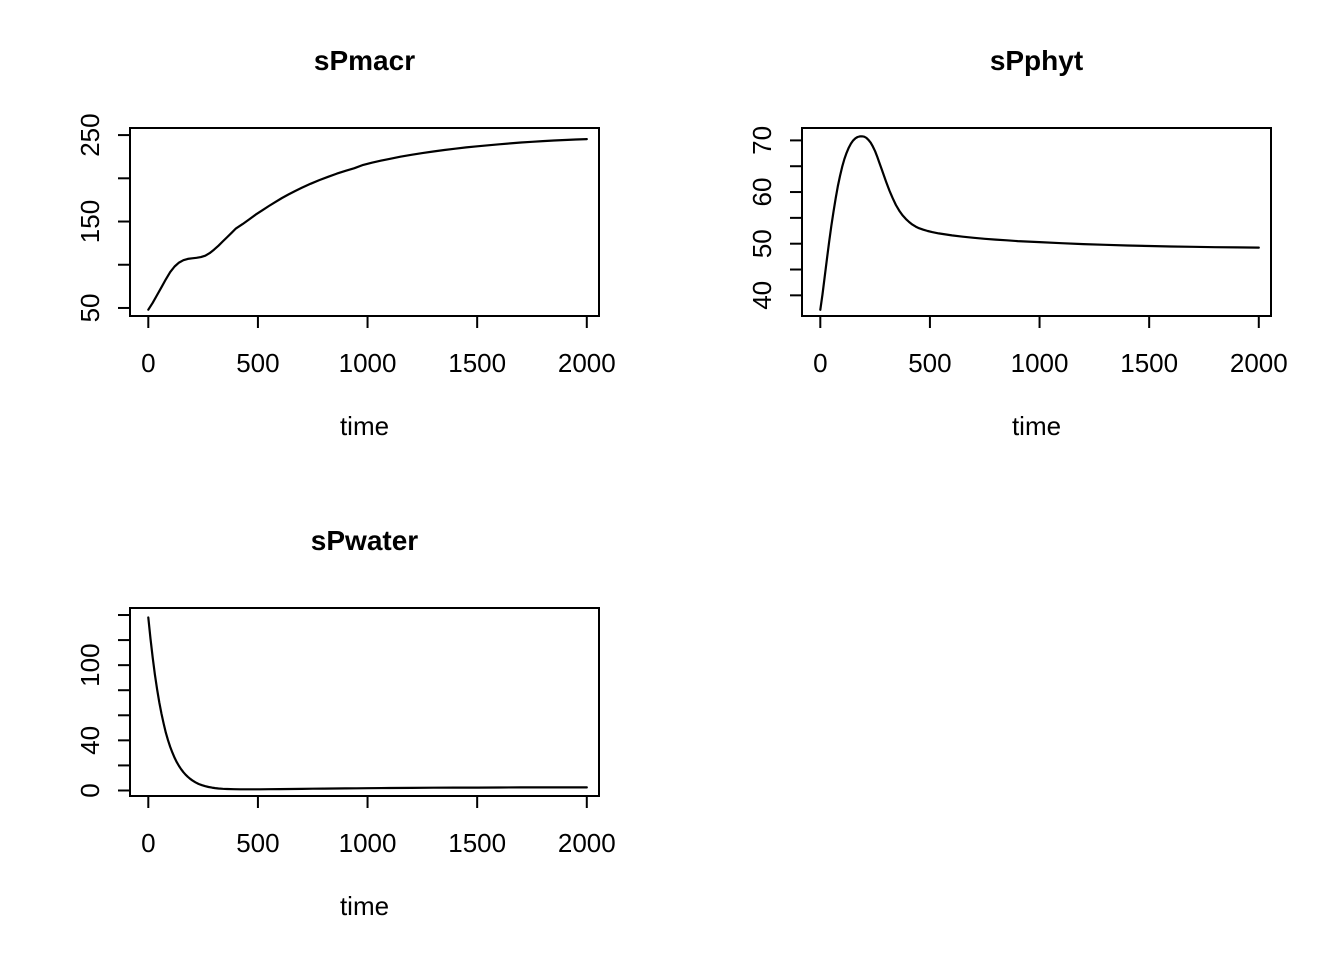 This screenshot has width=1344, height=960. Describe the element at coordinates (90, 134) in the screenshot. I see `y-tick-label: 250` at that location.